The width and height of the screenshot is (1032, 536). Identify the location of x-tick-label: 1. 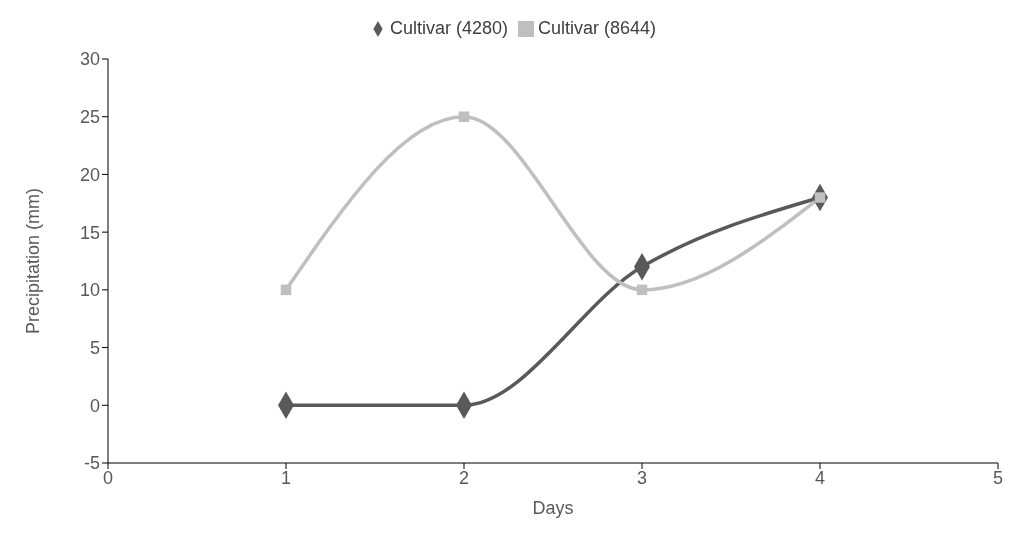
(286, 477).